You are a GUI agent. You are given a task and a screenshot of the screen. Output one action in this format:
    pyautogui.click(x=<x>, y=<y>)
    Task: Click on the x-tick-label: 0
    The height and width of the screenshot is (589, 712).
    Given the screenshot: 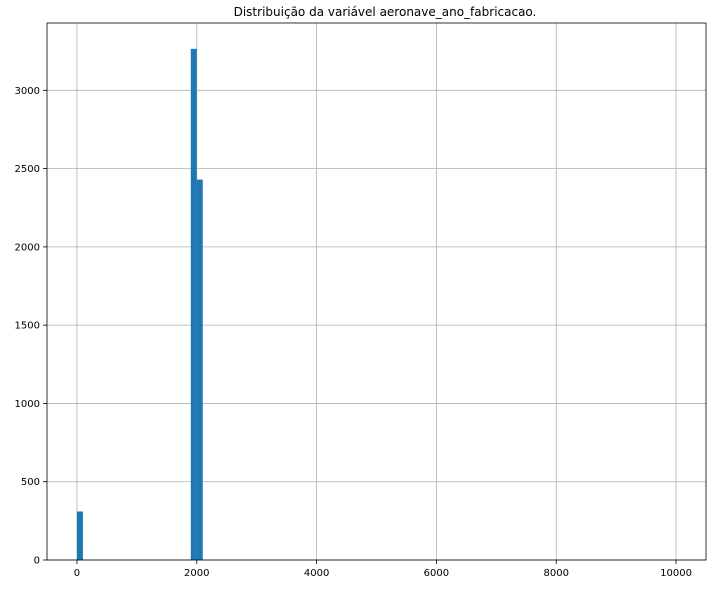 What is the action you would take?
    pyautogui.click(x=77, y=573)
    